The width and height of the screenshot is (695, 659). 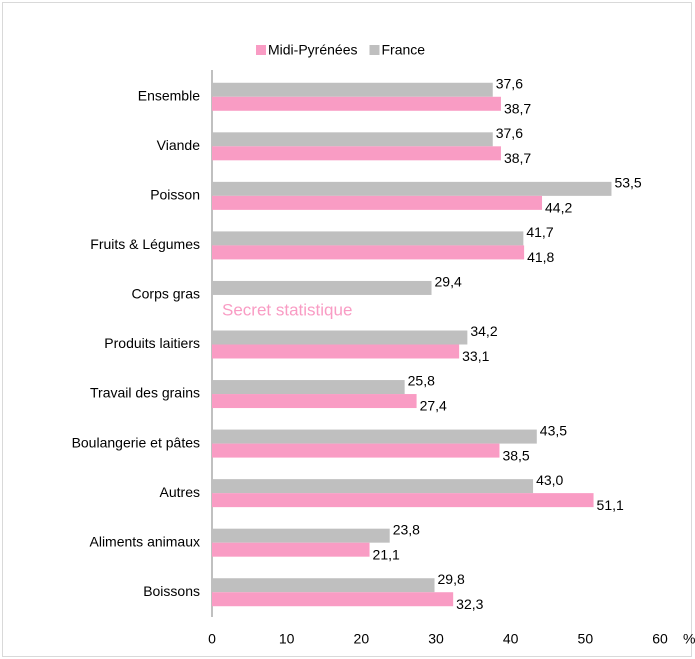 What do you see at coordinates (448, 282) in the screenshot?
I see `data-label: 29,4` at bounding box center [448, 282].